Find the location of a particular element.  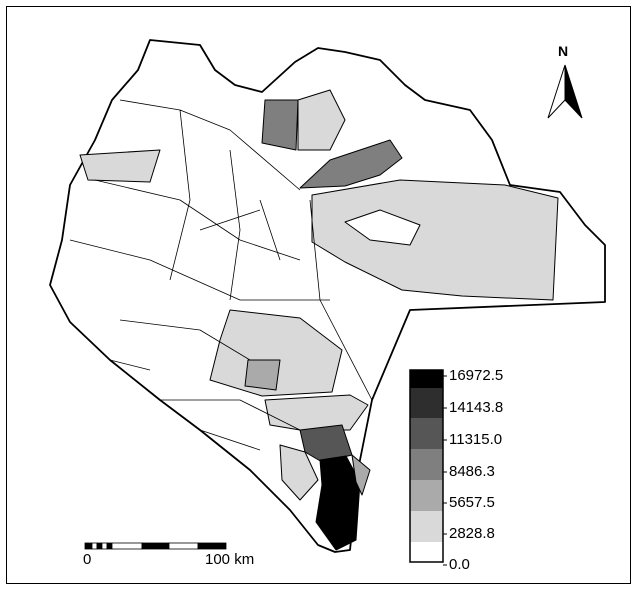

legend-box is located at coordinates (426, 466).